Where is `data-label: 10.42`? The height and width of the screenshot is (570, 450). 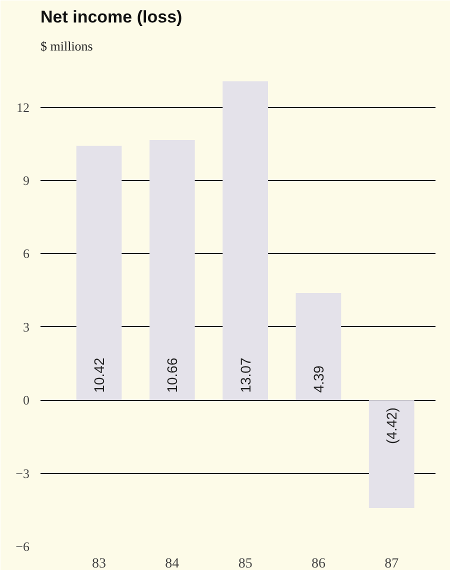 data-label: 10.42 is located at coordinates (99, 375).